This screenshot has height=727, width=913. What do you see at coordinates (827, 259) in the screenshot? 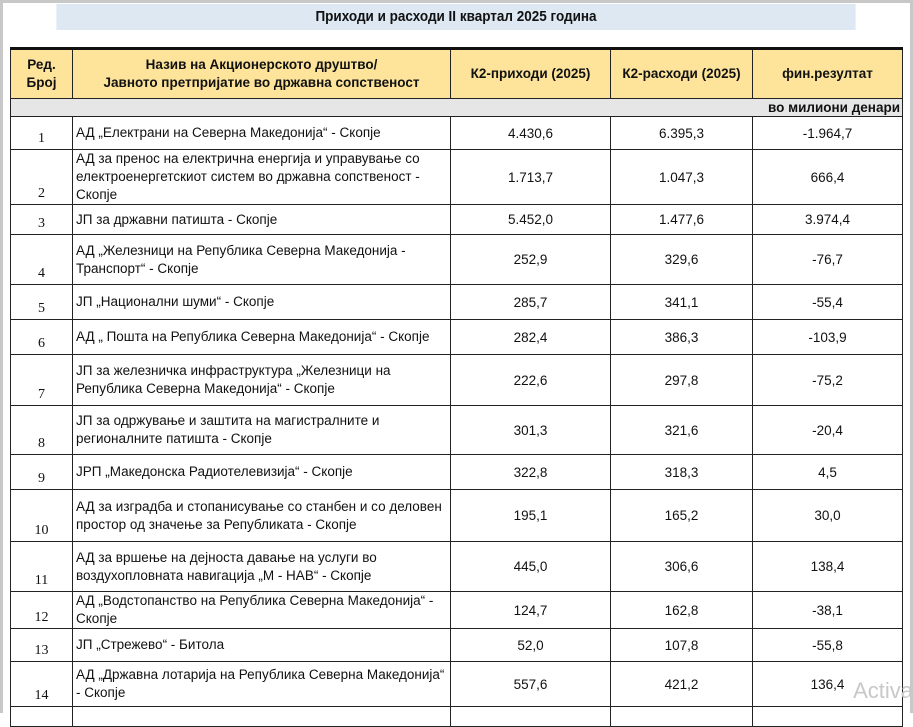
I see `result-value: -76,7` at bounding box center [827, 259].